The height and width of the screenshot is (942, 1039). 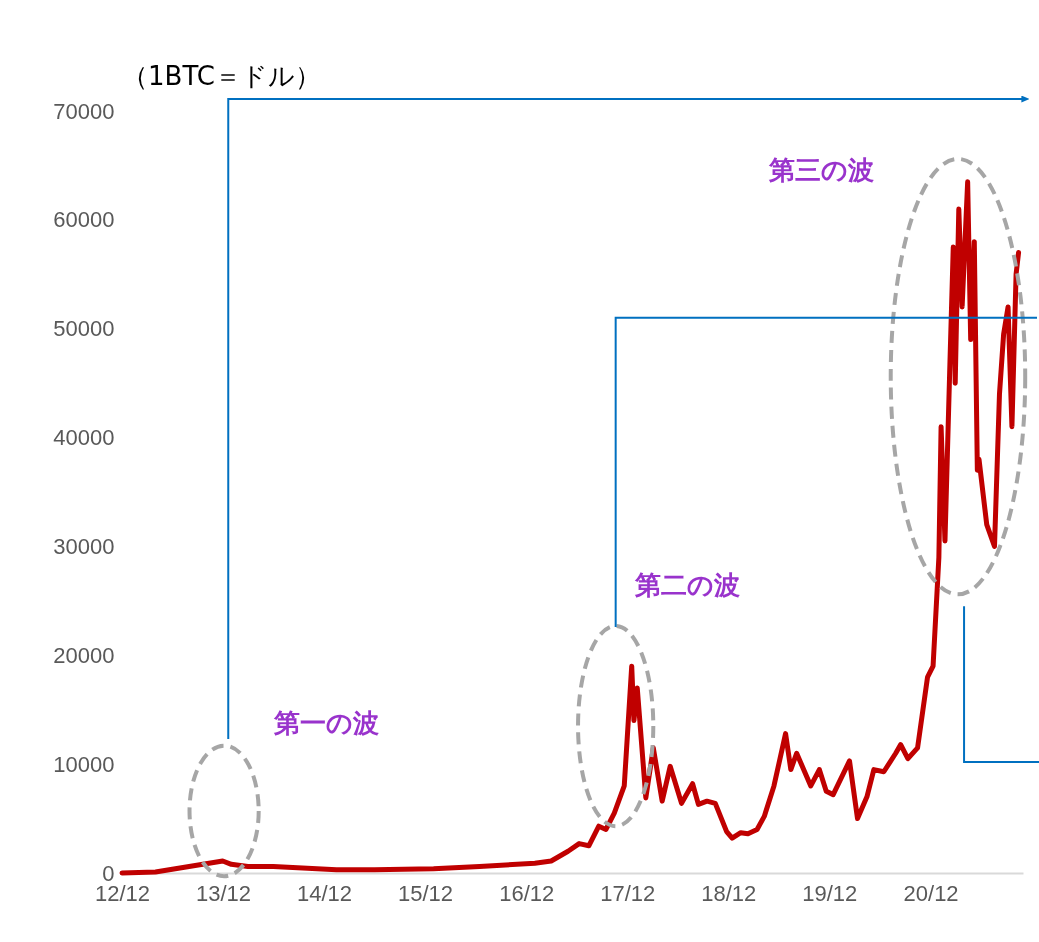 What do you see at coordinates (84, 546) in the screenshot?
I see `y-tick-label: 30000` at bounding box center [84, 546].